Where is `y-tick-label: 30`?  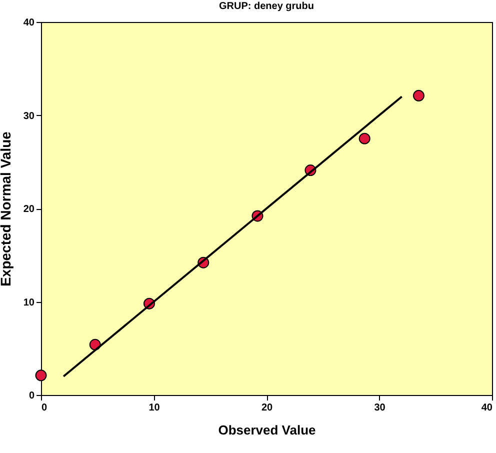
y-tick-label: 30 is located at coordinates (29, 116).